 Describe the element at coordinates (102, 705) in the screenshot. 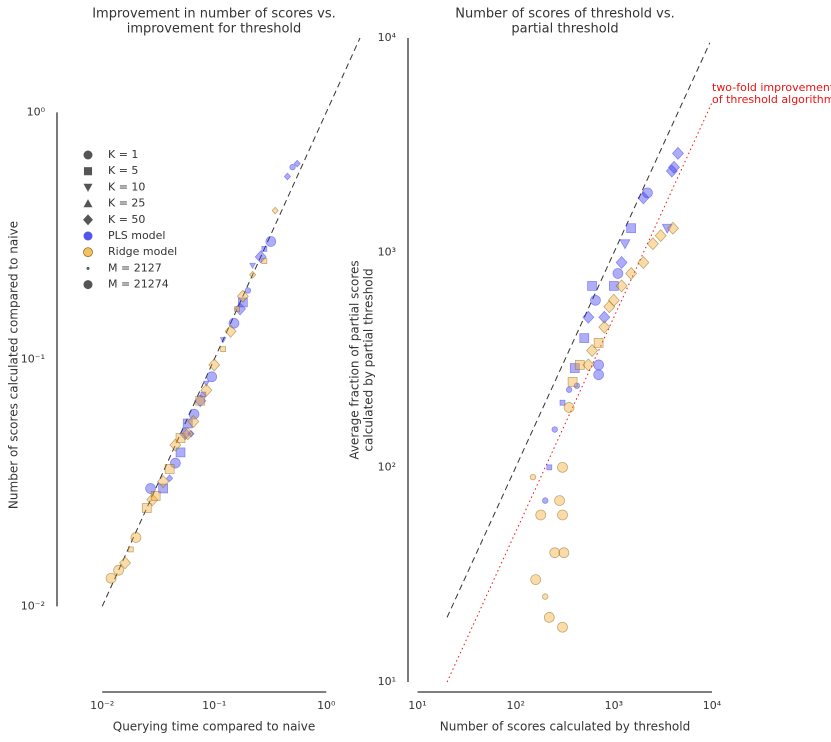

I see `x-tick-label: 10⁻²` at that location.